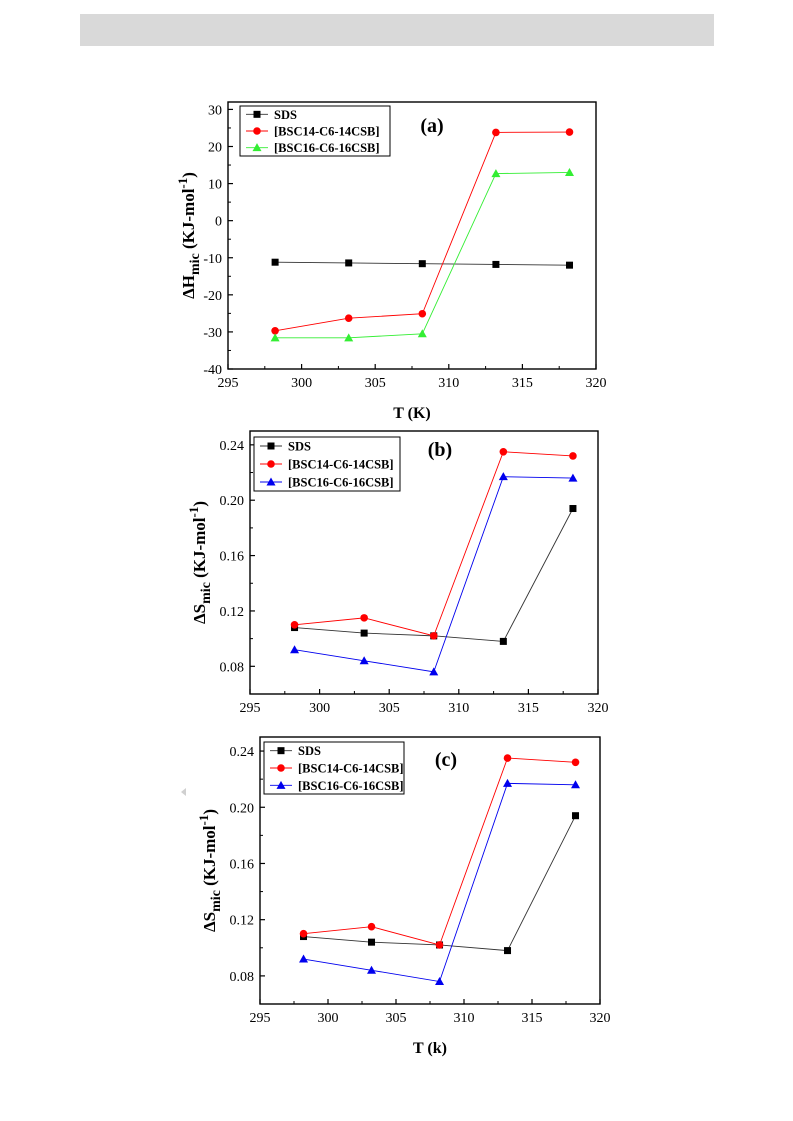  What do you see at coordinates (189, 235) in the screenshot?
I see `y-axis-label: ΔHmic (KJ-mol-1)` at bounding box center [189, 235].